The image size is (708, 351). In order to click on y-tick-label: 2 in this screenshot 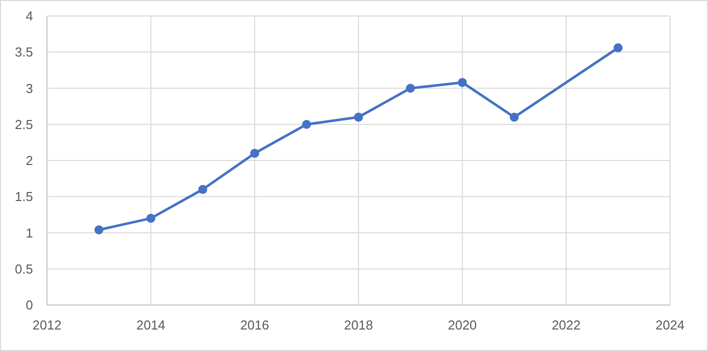, I will do `click(29, 160)`.